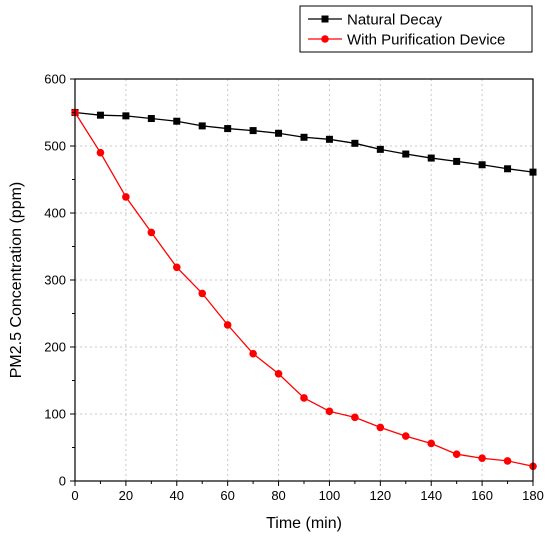 This screenshot has width=550, height=540. I want to click on legend-box, so click(416, 29).